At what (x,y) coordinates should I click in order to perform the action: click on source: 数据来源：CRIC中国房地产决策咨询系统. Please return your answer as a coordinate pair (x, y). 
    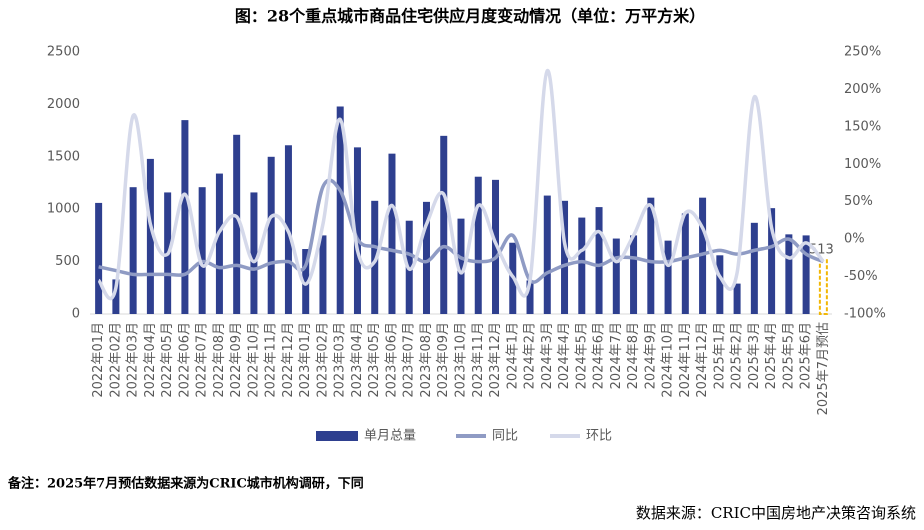
    Looking at the image, I should click on (776, 513).